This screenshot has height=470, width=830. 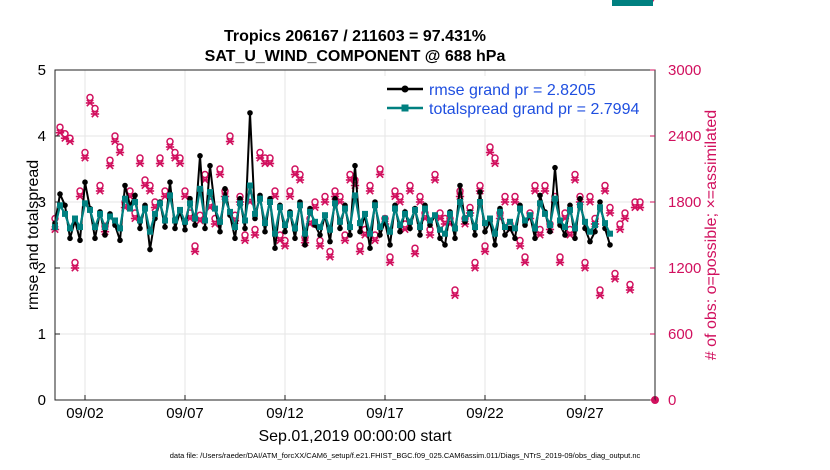 What do you see at coordinates (585, 413) in the screenshot?
I see `x-tick-label: 09/27` at bounding box center [585, 413].